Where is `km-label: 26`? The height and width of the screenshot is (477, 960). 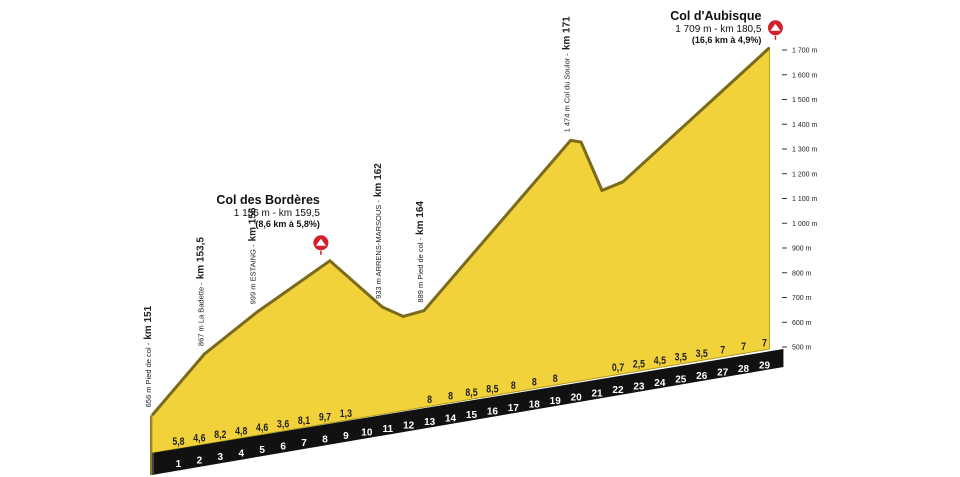 km-label: 26 is located at coordinates (702, 376).